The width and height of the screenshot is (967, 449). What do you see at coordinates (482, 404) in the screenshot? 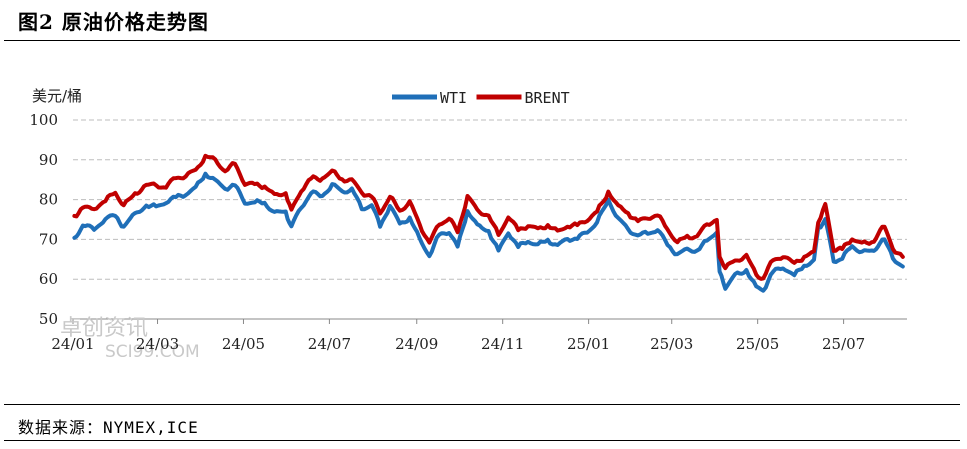
I see `bottom-rule-upper` at bounding box center [482, 404].